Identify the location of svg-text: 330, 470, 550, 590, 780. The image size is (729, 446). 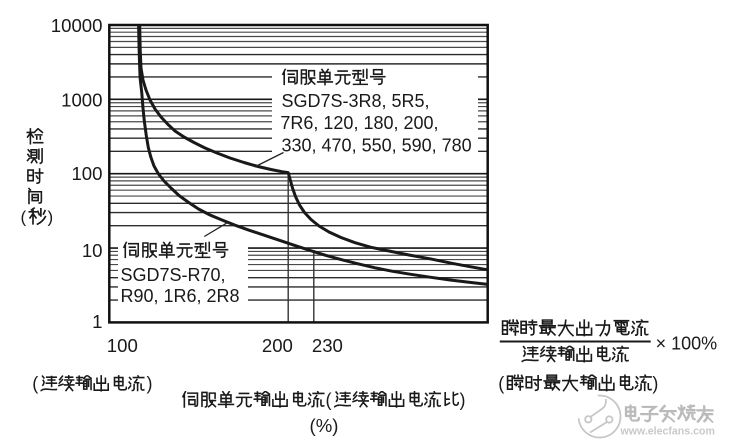
(377, 145).